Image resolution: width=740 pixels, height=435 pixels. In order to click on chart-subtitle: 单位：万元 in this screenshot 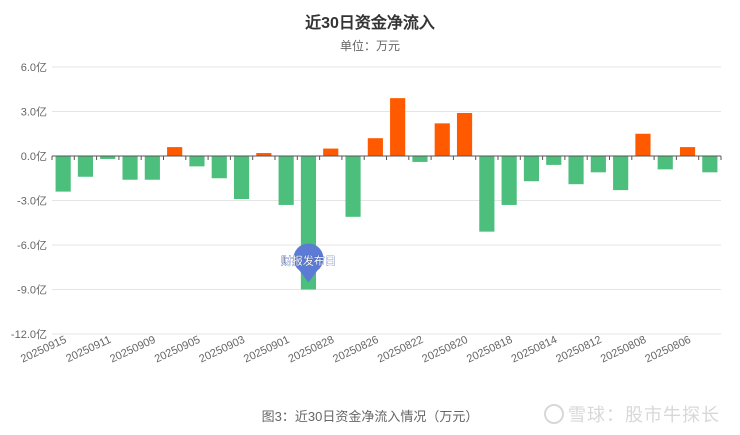, I will do `click(369, 46)`.